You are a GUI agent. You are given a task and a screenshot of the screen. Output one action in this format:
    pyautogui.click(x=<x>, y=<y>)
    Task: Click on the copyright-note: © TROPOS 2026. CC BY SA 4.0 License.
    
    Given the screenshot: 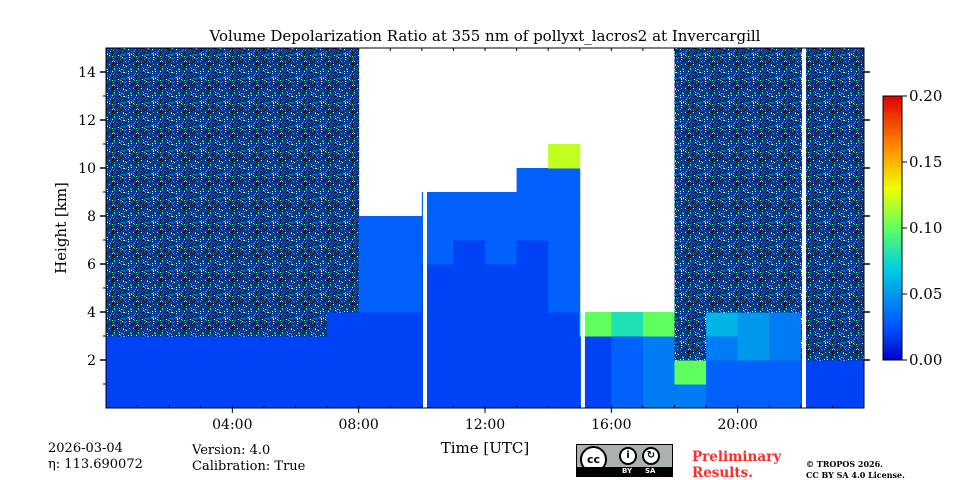 What is the action you would take?
    pyautogui.click(x=855, y=469)
    